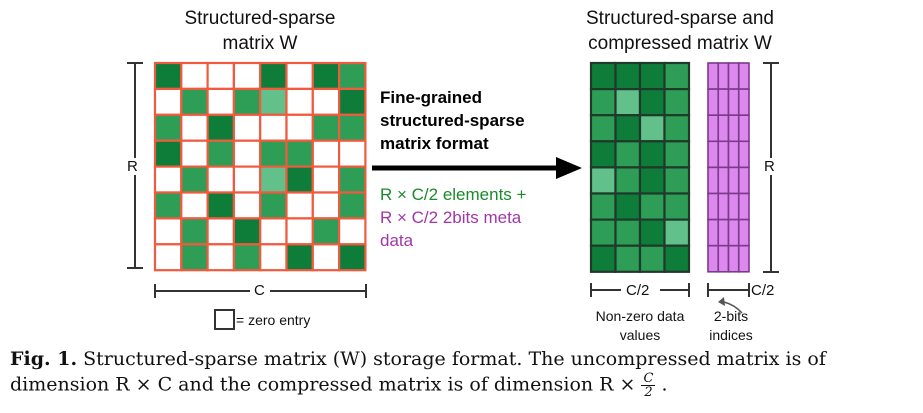 This screenshot has height=413, width=923. I want to click on format-line-3: matrix format, so click(434, 143).